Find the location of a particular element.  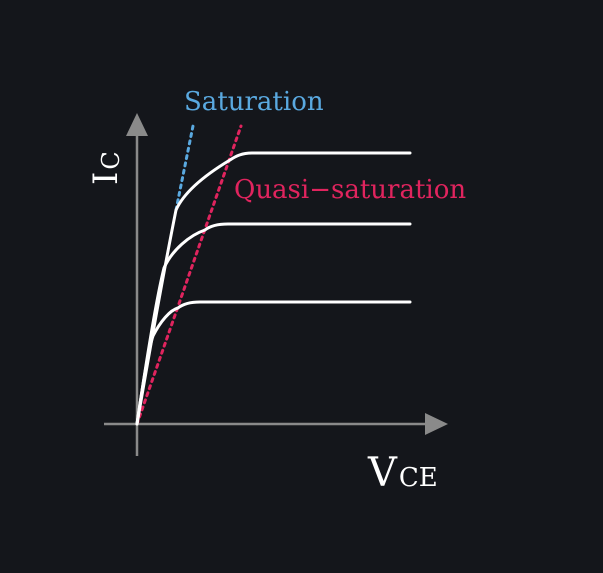

y-axis-arrowhead is located at coordinates (137, 124).